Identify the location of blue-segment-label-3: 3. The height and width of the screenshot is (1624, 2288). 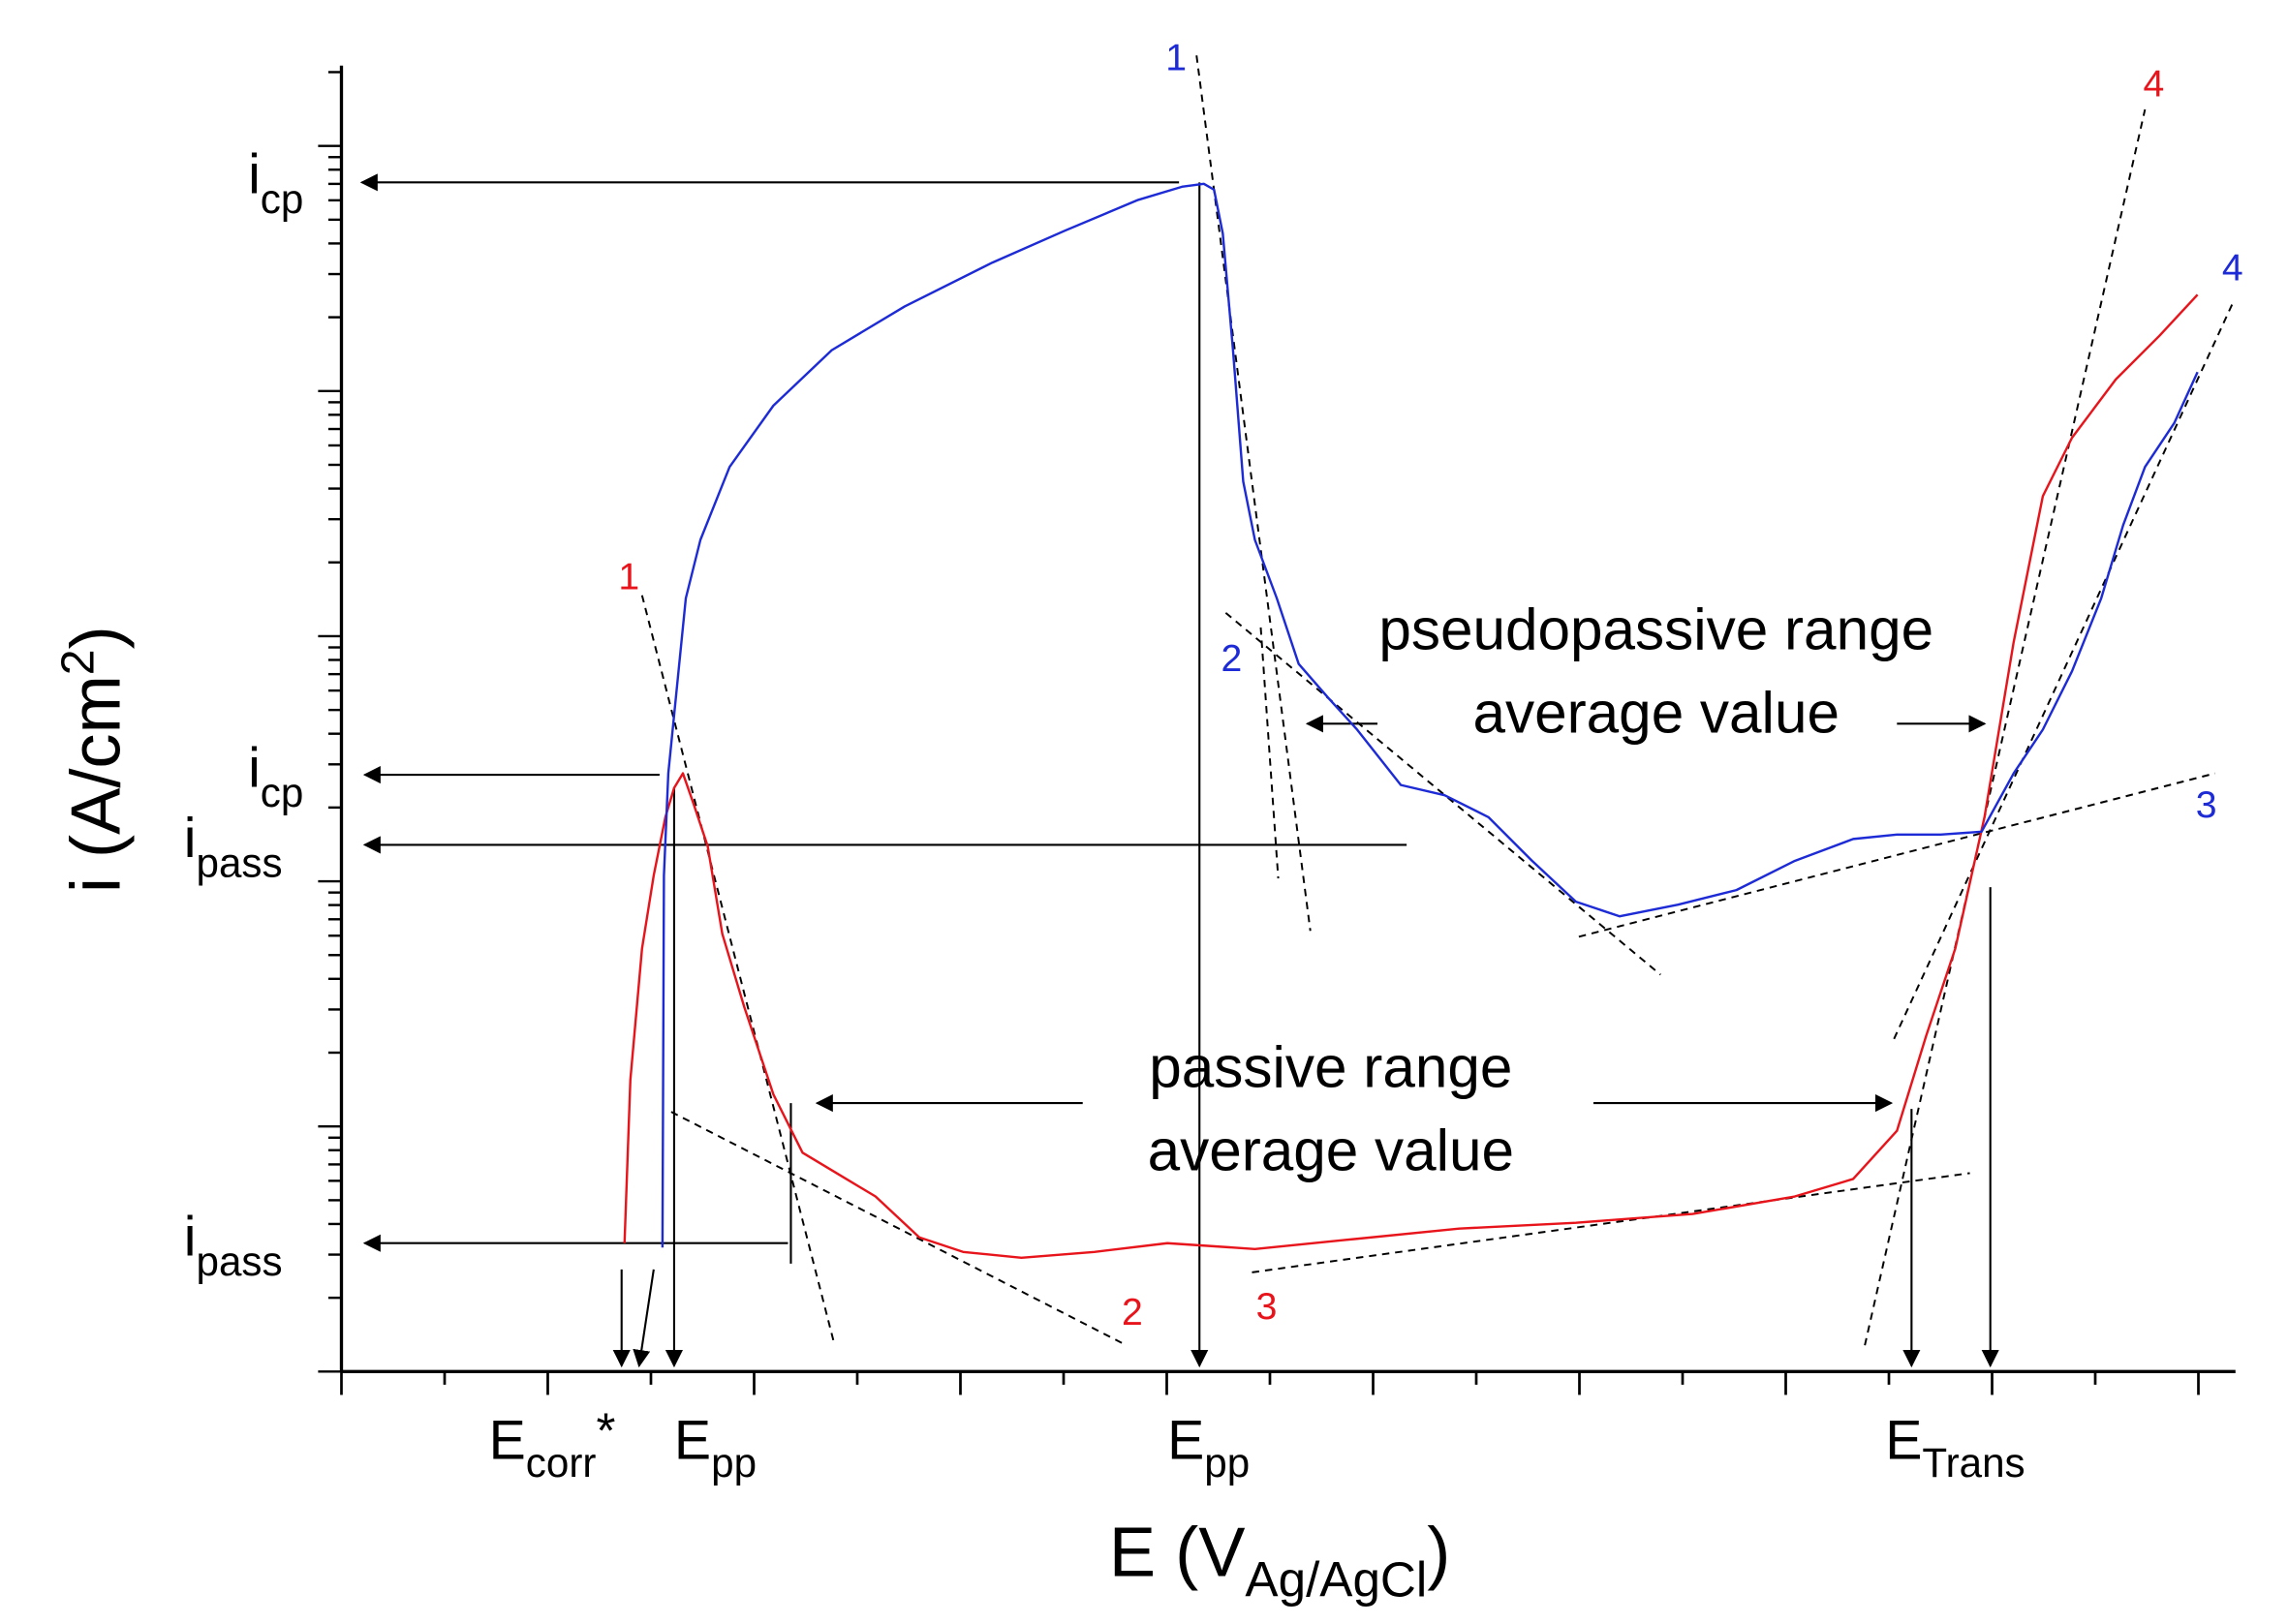
(2206, 805).